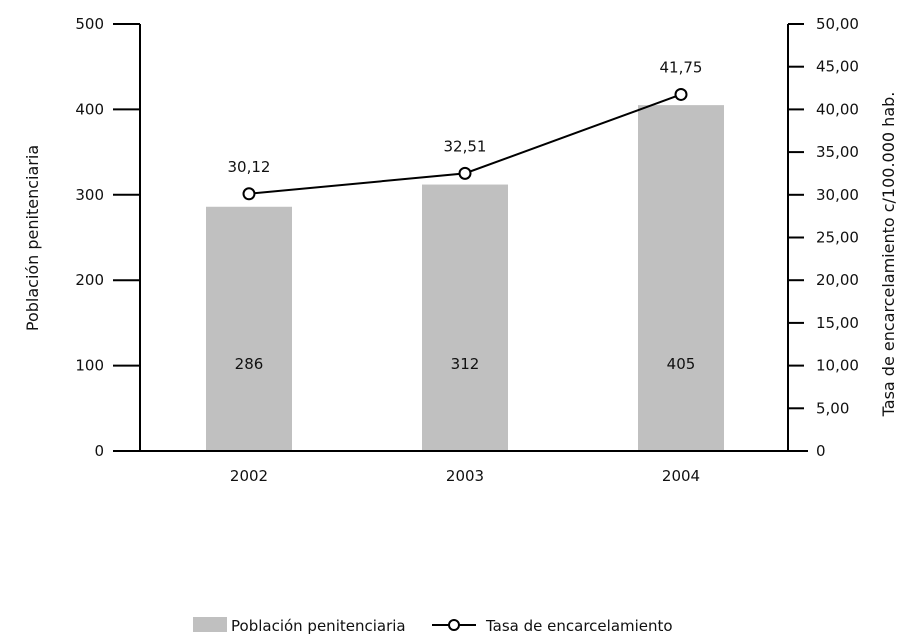 This screenshot has height=639, width=921. Describe the element at coordinates (837, 366) in the screenshot. I see `right-tick-label-10,00: 10,00` at that location.